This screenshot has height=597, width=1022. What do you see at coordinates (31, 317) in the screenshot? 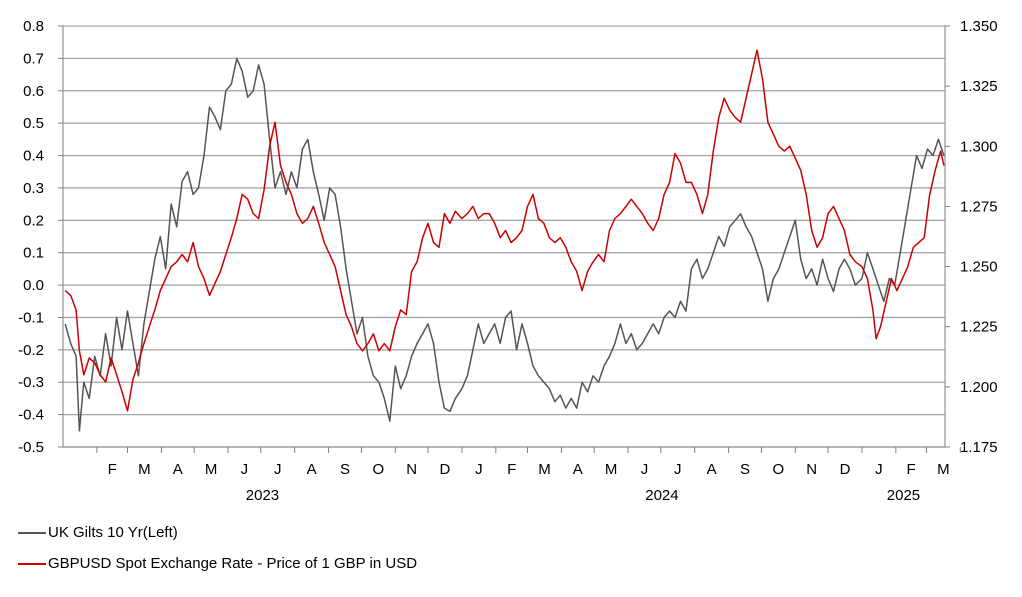
I see `left-tick-label: -0.1` at bounding box center [31, 317].